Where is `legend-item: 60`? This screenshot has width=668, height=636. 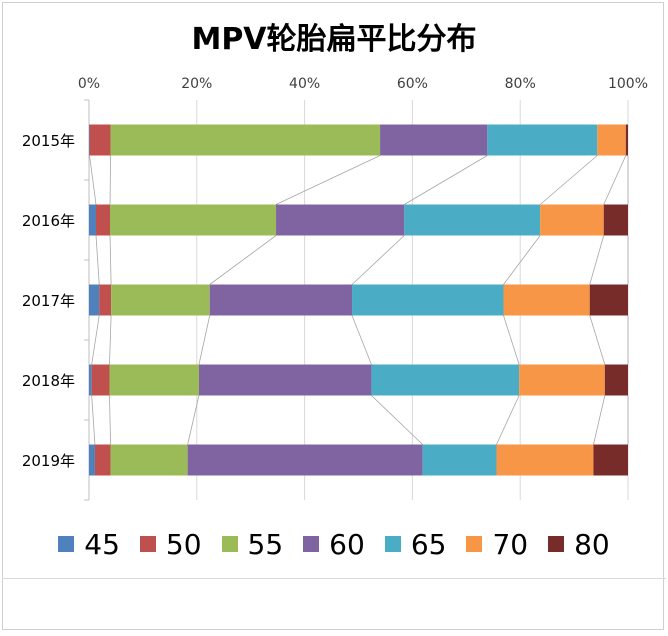
legend-item: 60 is located at coordinates (334, 544).